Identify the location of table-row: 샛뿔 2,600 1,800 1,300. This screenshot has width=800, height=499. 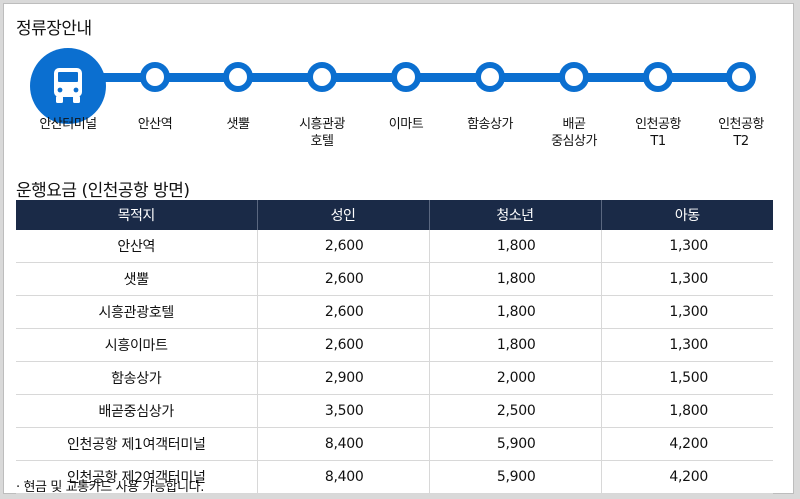
(394, 279).